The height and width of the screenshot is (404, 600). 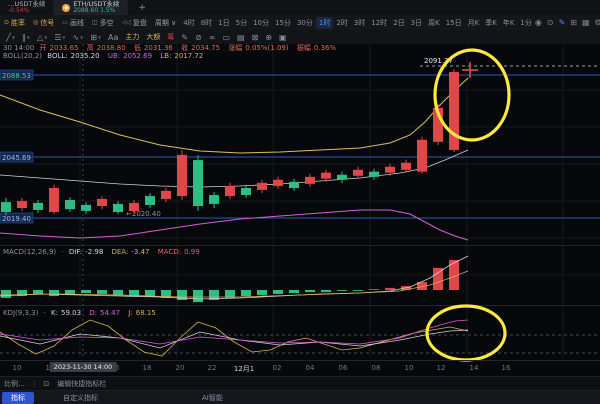 I want to click on time-tick: 06, so click(x=343, y=368).